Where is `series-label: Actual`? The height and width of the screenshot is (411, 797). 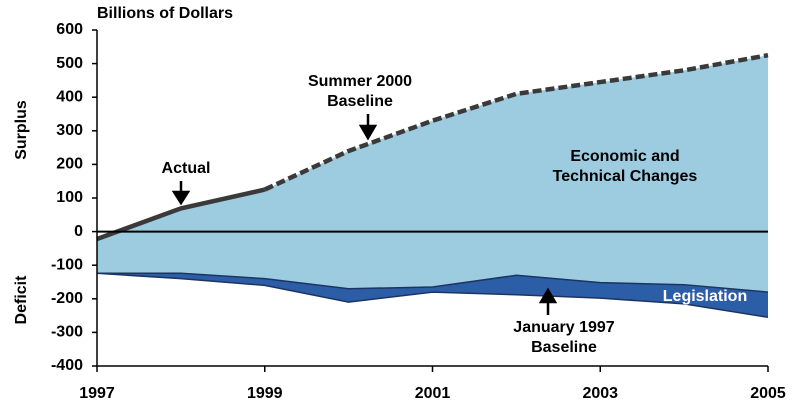 series-label: Actual is located at coordinates (186, 168).